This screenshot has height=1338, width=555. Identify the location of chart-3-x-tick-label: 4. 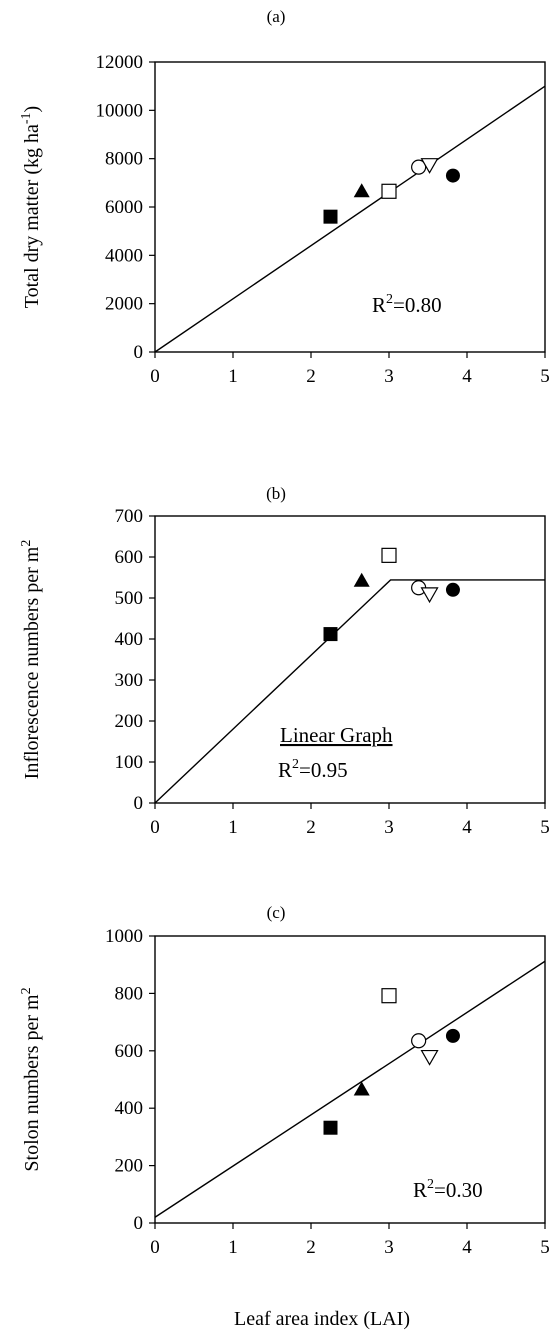
(467, 1247).